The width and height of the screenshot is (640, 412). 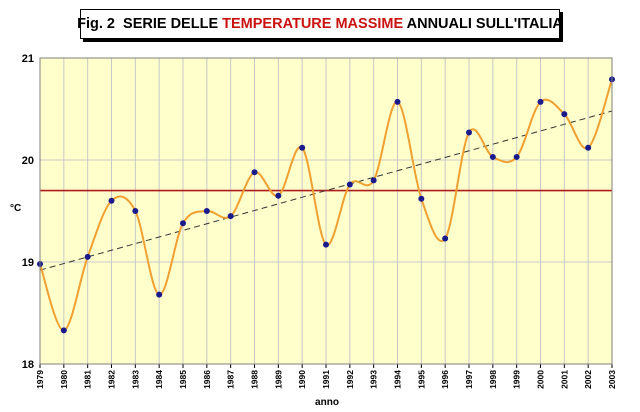 What do you see at coordinates (15, 208) in the screenshot?
I see `y-axis-label: °C` at bounding box center [15, 208].